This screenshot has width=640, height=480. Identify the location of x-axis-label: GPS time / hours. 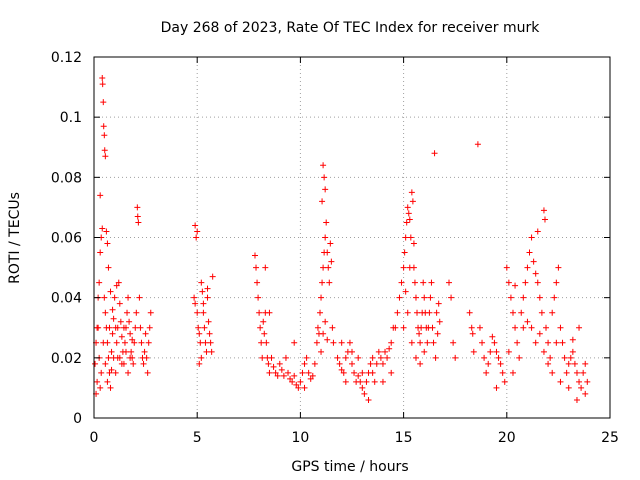
(349, 467).